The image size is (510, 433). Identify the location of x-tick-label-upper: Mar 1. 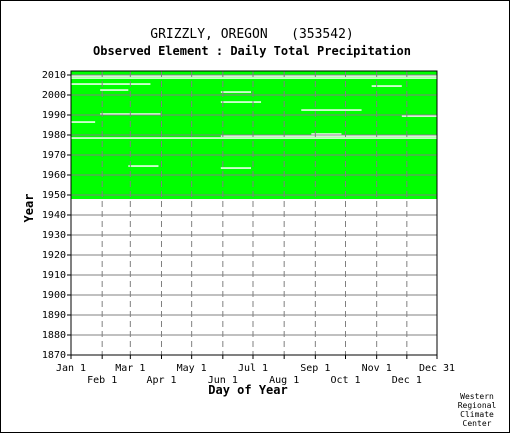
(130, 368).